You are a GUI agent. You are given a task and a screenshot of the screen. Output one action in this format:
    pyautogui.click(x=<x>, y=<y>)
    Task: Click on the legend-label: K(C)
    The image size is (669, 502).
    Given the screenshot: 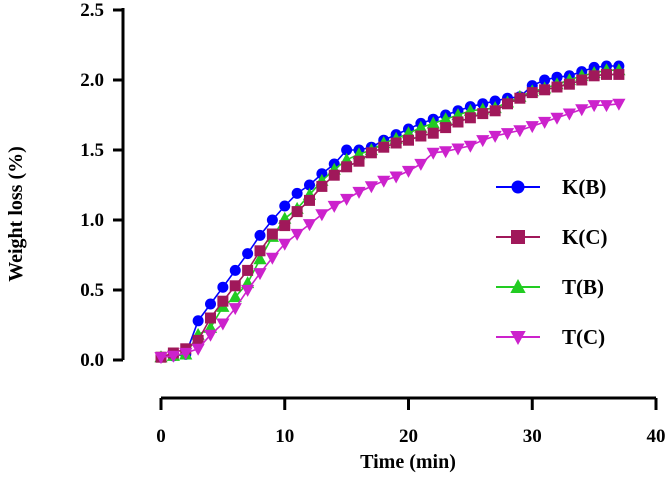 What is the action you would take?
    pyautogui.click(x=585, y=237)
    